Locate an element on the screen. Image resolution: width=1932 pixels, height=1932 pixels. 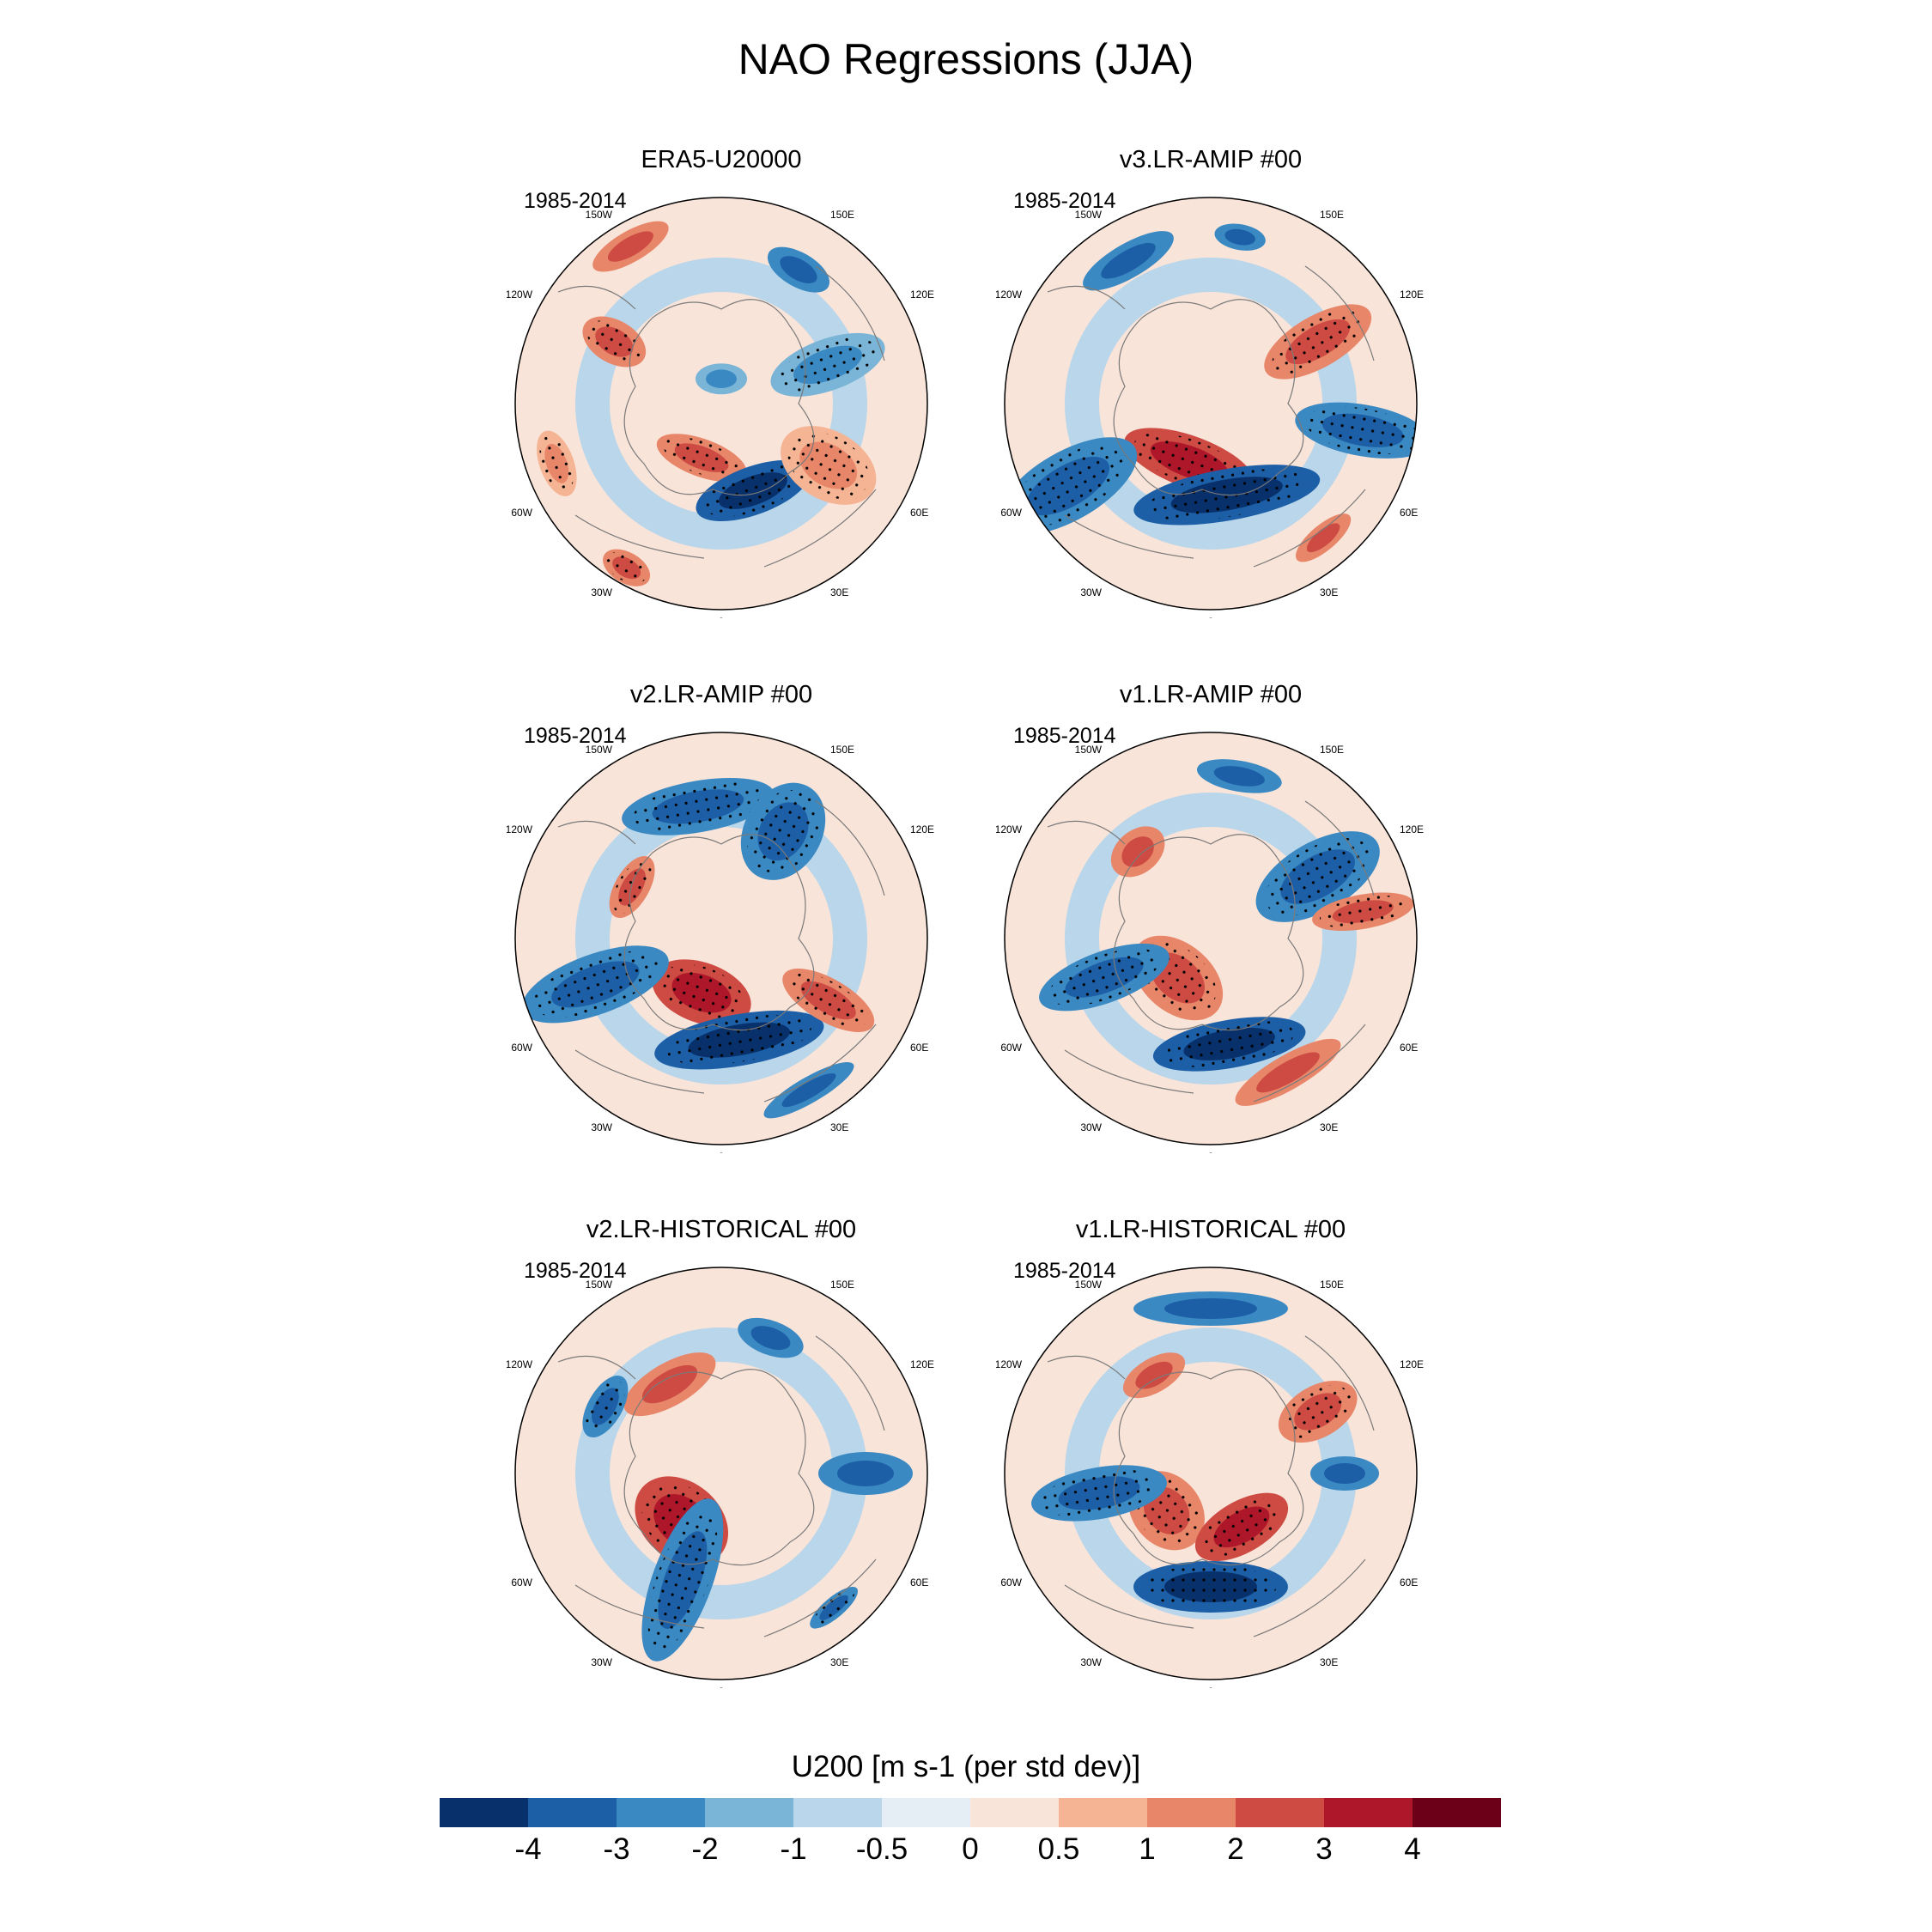
panel-title: v3.LR-AMIP #00 is located at coordinates (1211, 159).